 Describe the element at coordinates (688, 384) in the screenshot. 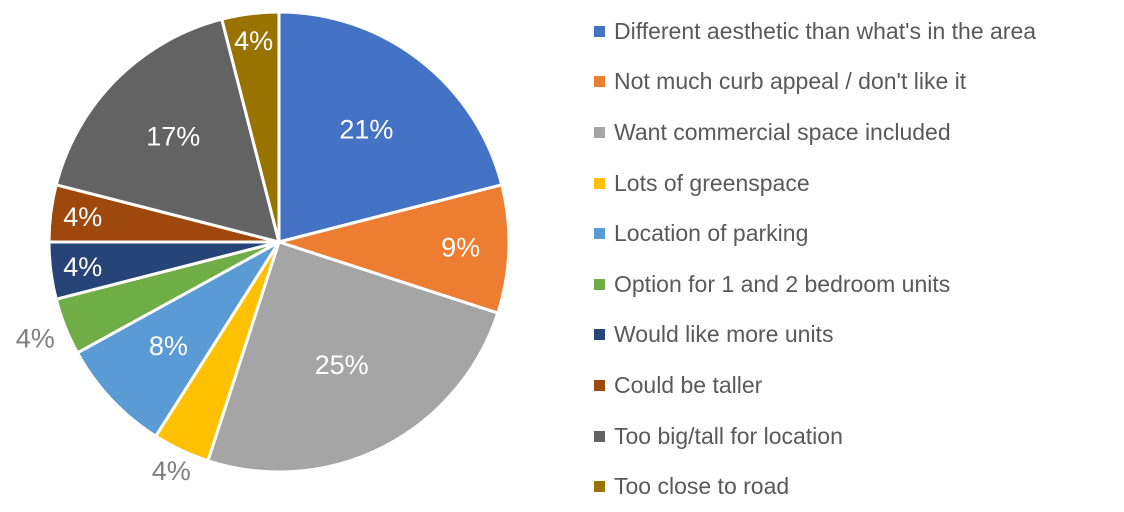

I see `legend-label: Could be taller` at that location.